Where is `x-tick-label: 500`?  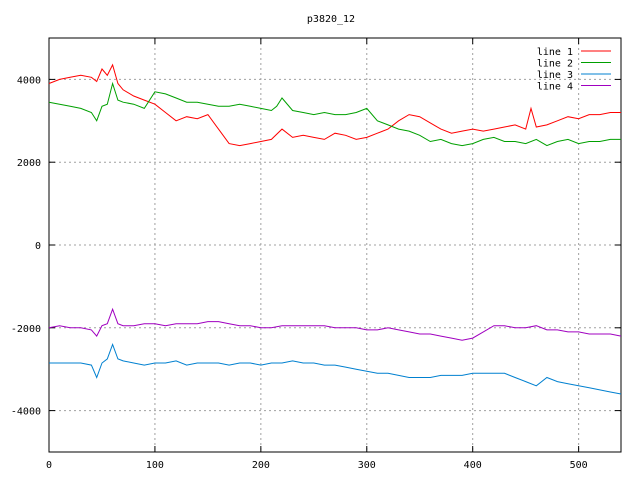
x-tick-label: 500 is located at coordinates (579, 465).